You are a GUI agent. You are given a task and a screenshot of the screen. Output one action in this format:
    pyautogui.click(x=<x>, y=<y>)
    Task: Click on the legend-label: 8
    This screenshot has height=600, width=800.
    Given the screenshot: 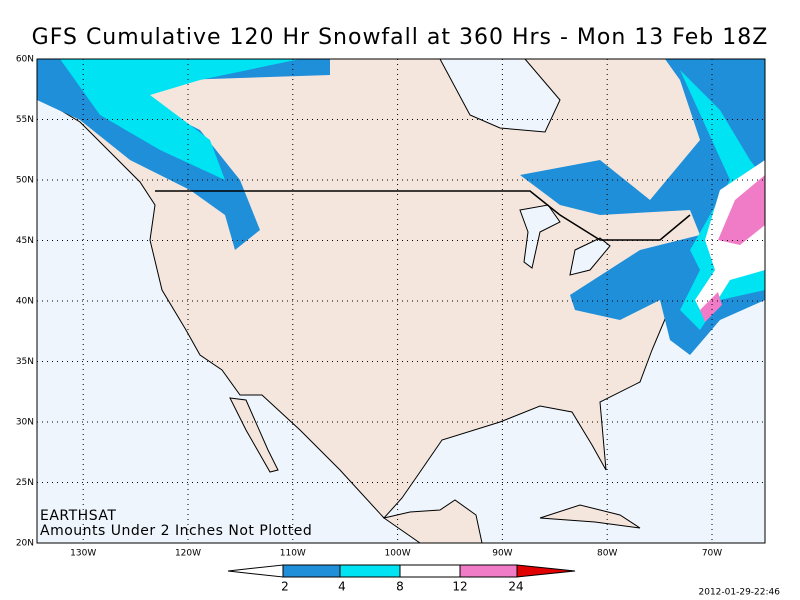 What is the action you would take?
    pyautogui.click(x=400, y=587)
    